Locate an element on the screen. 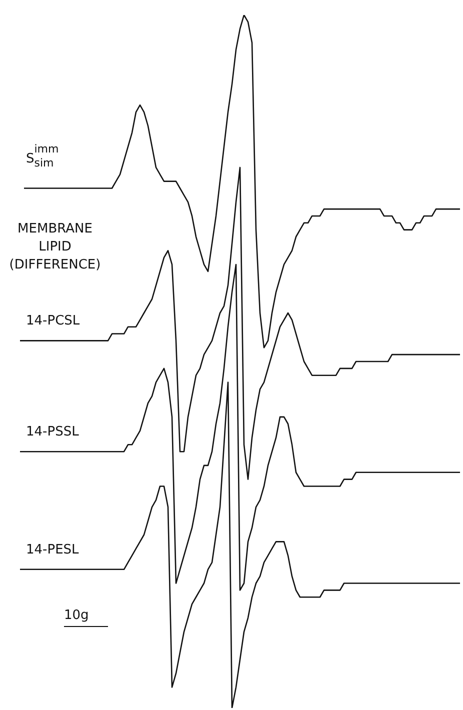  series-label: 14-PCSL is located at coordinates (53, 321).